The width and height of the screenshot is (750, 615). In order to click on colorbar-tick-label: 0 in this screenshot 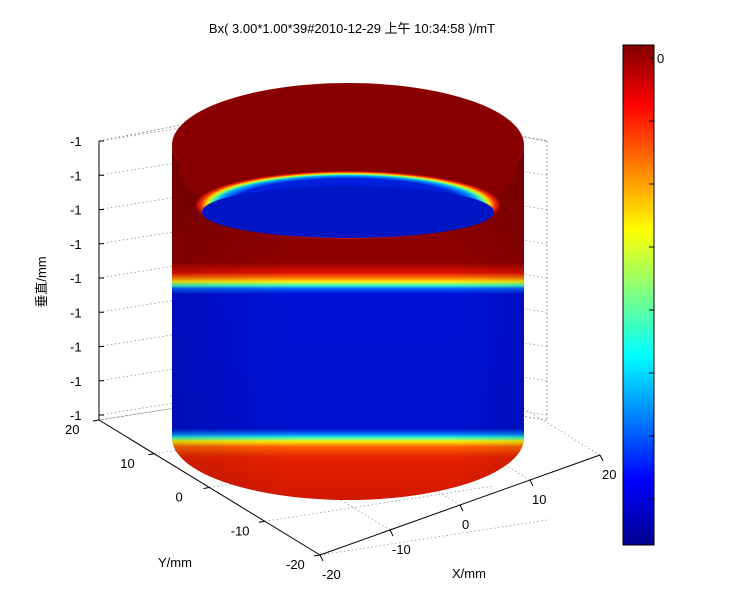, I will do `click(660, 58)`.